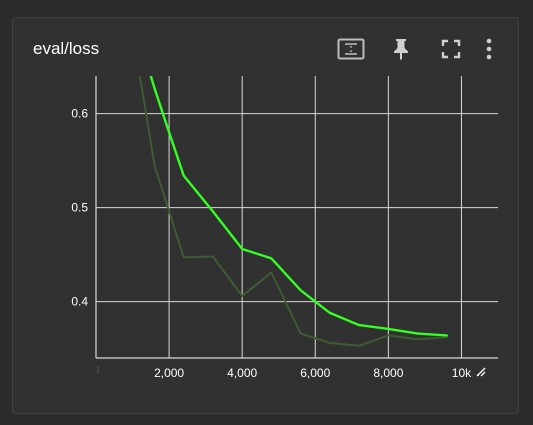 The height and width of the screenshot is (425, 533). Describe the element at coordinates (242, 373) in the screenshot. I see `x-tick-label: 4,000` at that location.